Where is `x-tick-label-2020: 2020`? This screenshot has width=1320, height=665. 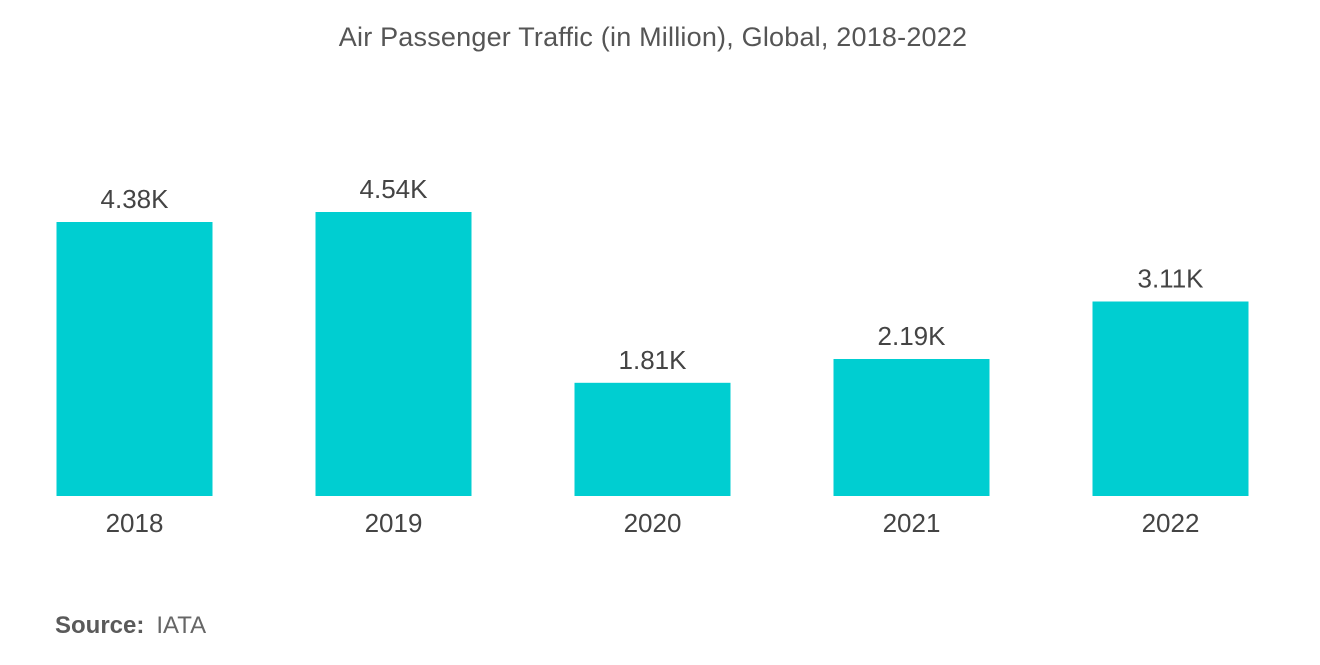
x-tick-label-2020: 2020 is located at coordinates (653, 523).